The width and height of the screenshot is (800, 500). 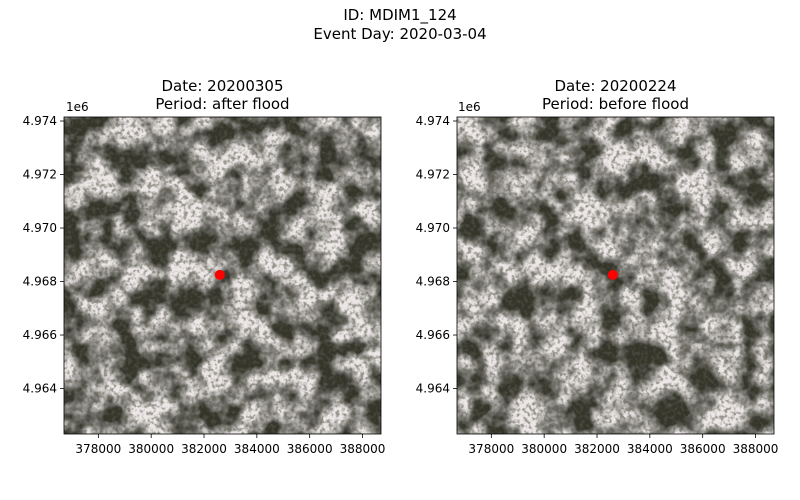 I want to click on right-panel-period: Period: before flood, so click(x=615, y=104).